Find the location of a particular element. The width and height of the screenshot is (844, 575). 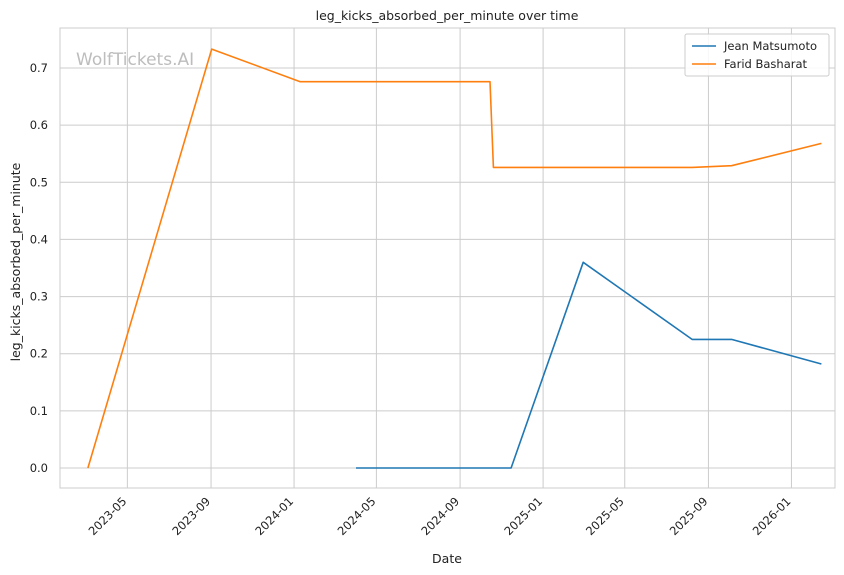

y-tick-label: 0.4 is located at coordinates (39, 239).